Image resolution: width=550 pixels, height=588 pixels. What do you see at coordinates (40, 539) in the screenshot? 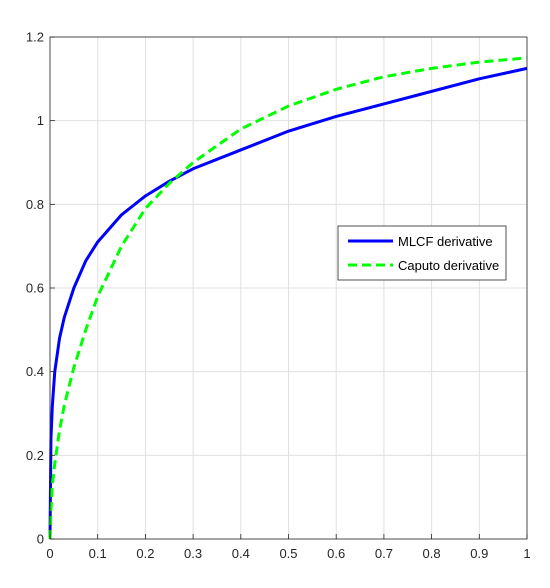
I see `y-tick-label: 0` at bounding box center [40, 539].